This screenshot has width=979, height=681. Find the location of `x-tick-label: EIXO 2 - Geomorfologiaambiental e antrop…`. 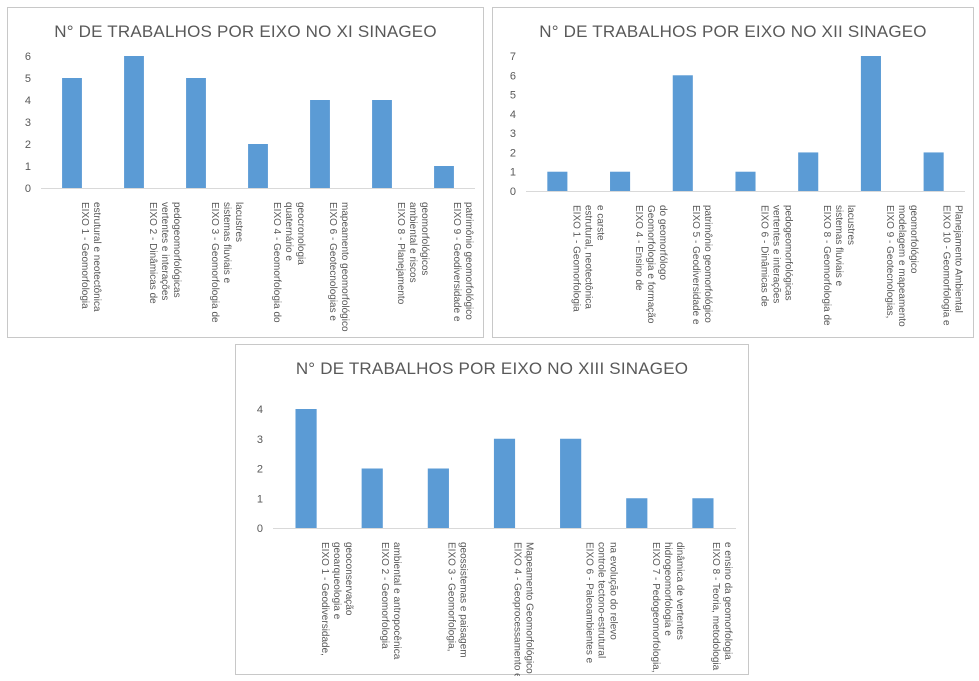

x-tick-label: EIXO 2 - Geomorfologiaambiental e antrop… is located at coordinates (390, 601).